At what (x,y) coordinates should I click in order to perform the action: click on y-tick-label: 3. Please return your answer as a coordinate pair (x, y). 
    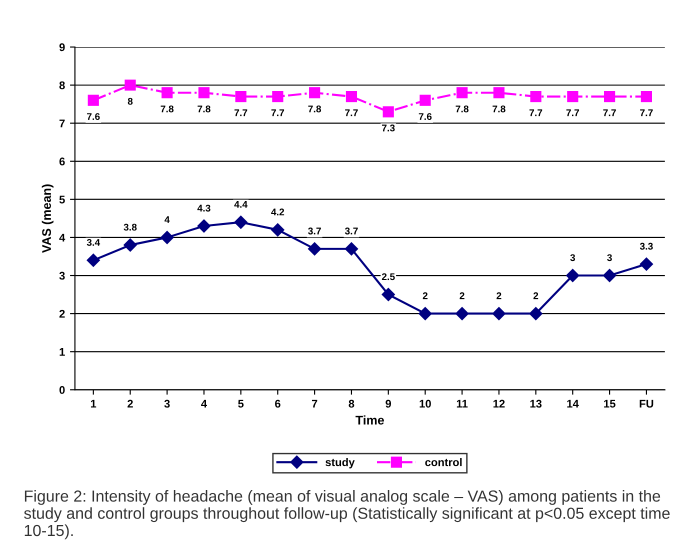
    Looking at the image, I should click on (62, 276).